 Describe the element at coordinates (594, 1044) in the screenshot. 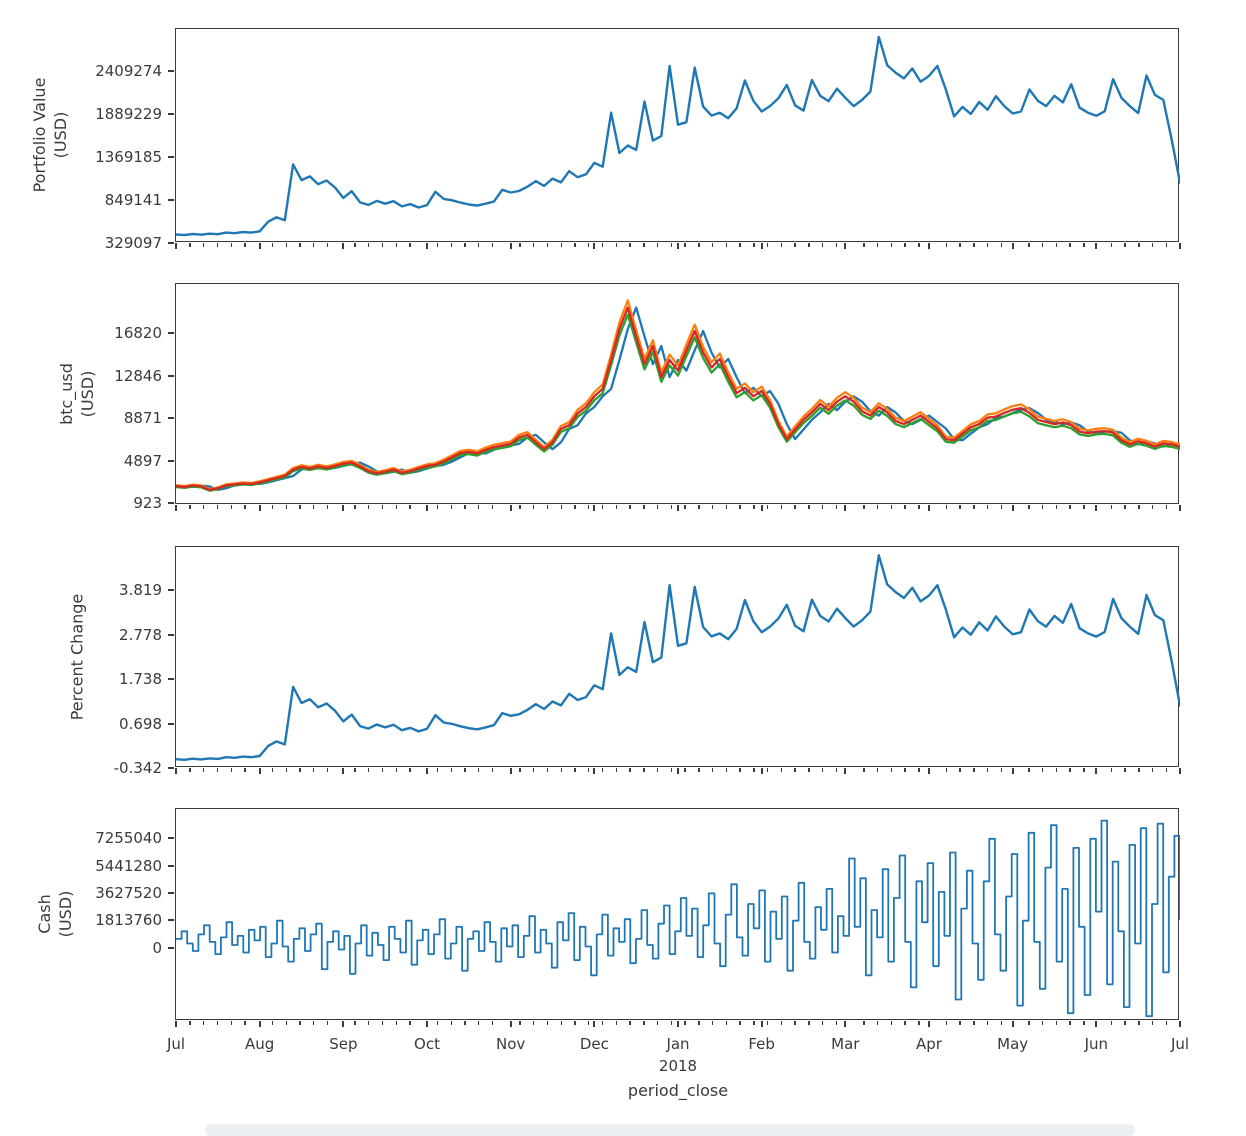

I see `x-tick-label-dec-5: Dec` at that location.